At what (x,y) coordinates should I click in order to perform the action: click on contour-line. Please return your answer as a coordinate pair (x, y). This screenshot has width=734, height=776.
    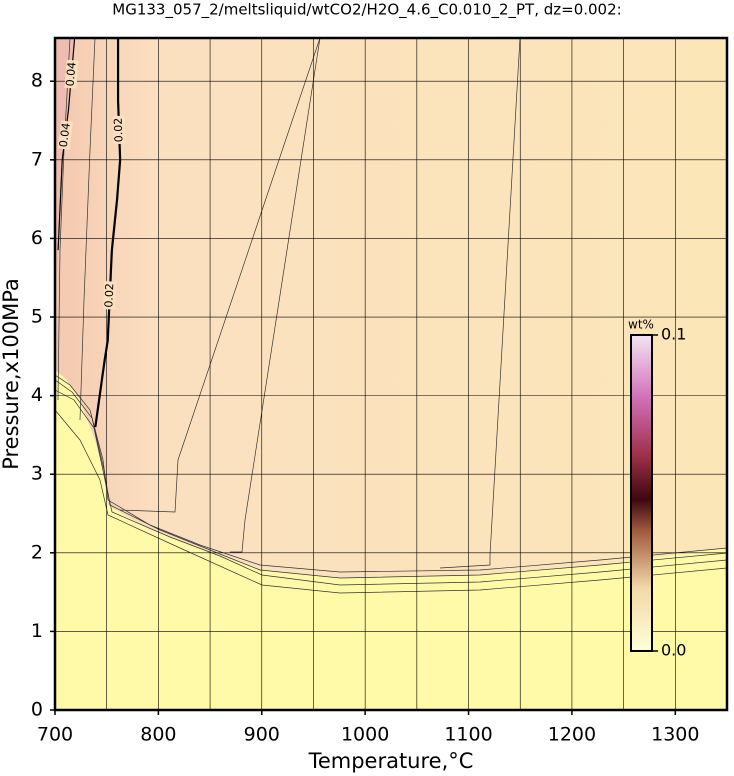
    Looking at the image, I should click on (108, 233).